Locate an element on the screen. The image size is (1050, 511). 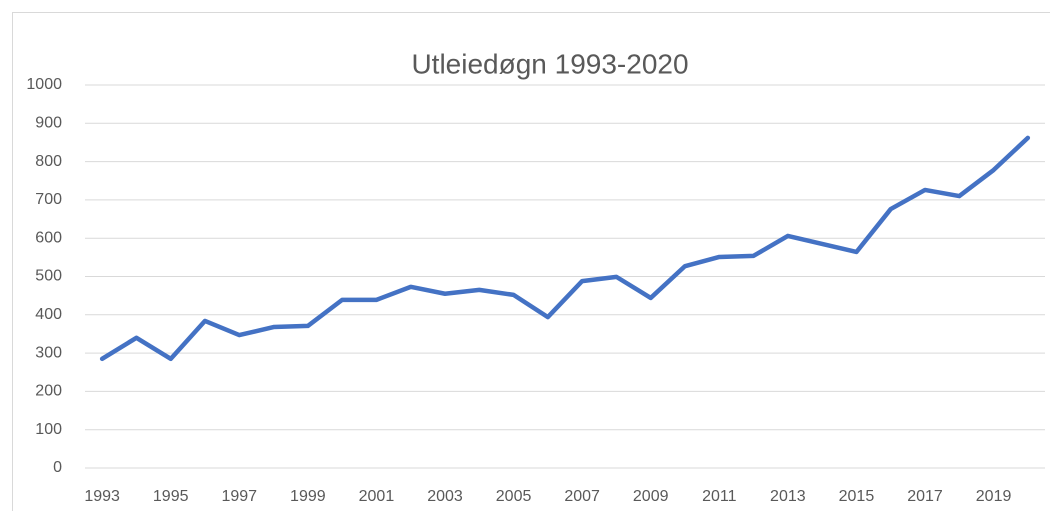
x-tick-label: 2003 is located at coordinates (445, 496).